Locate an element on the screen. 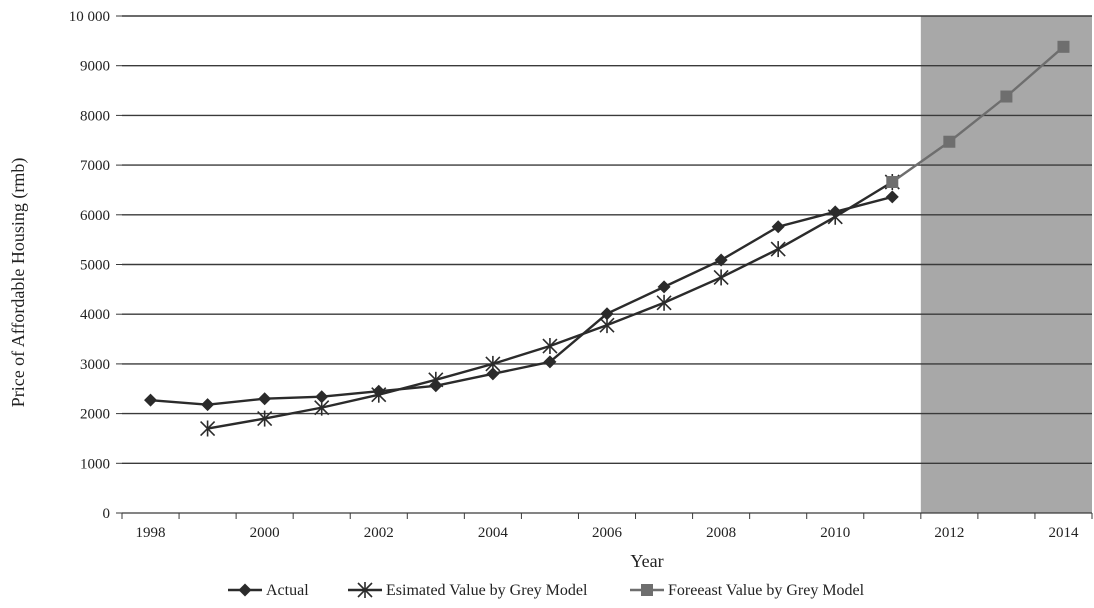 Image resolution: width=1094 pixels, height=608 pixels. x-tick-label: 2000 is located at coordinates (265, 533).